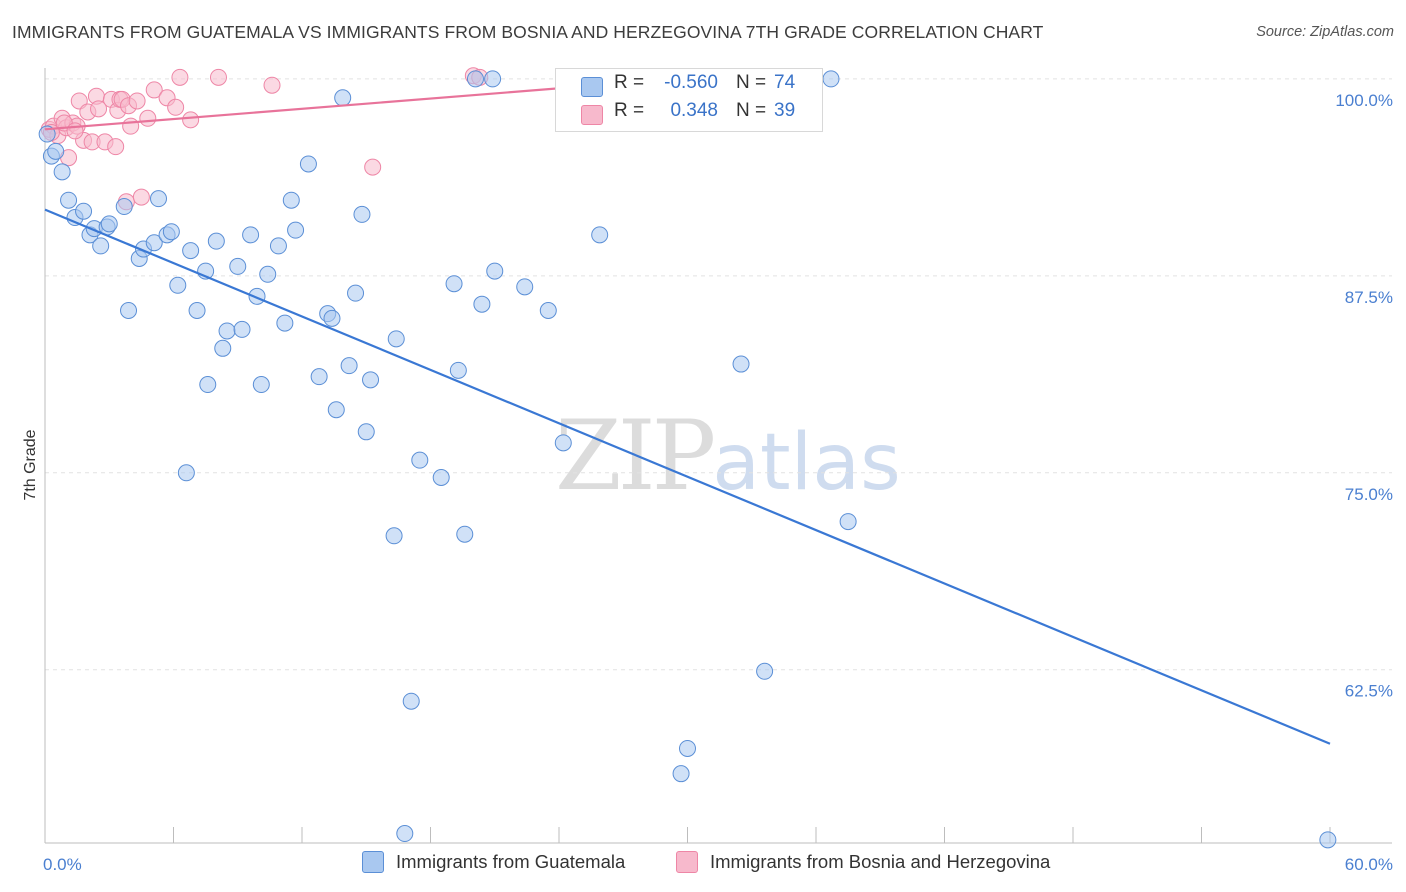 Image resolution: width=1406 pixels, height=892 pixels. I want to click on source-label: Source: ZipAtlas.com, so click(1325, 32).